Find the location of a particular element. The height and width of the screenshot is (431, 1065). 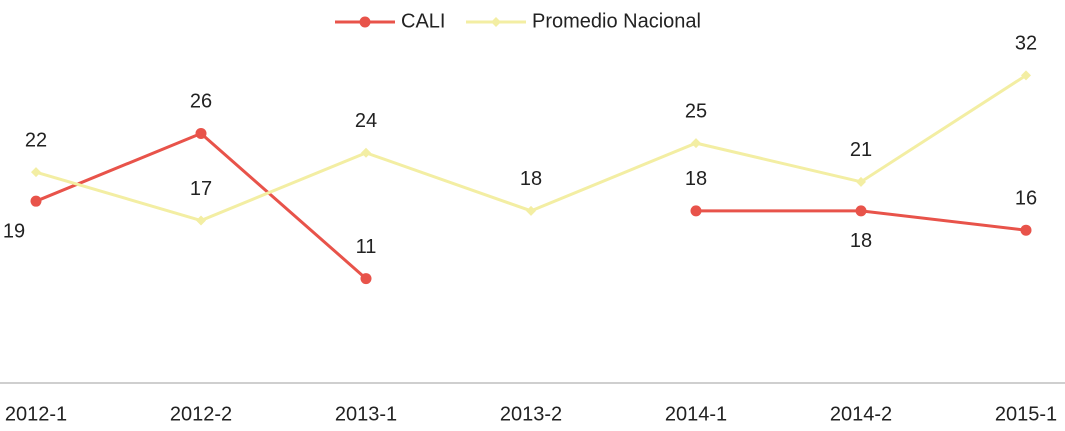

data-label: 22 is located at coordinates (36, 140).